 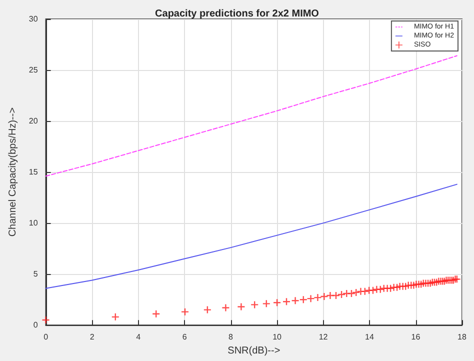 What do you see at coordinates (462, 337) in the screenshot?
I see `x-tick-label: 18` at bounding box center [462, 337].